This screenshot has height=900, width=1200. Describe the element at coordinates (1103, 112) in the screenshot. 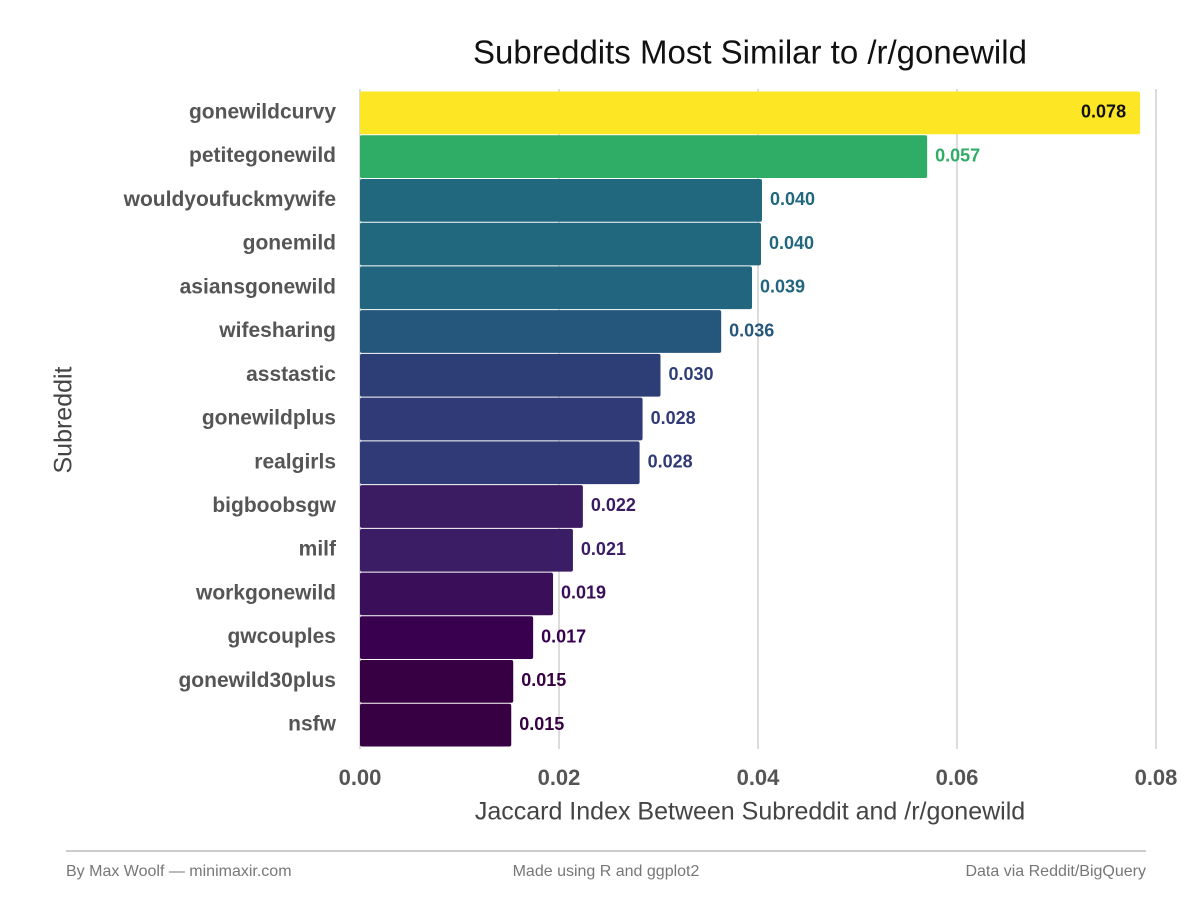

I see `value-label: 0.078` at that location.